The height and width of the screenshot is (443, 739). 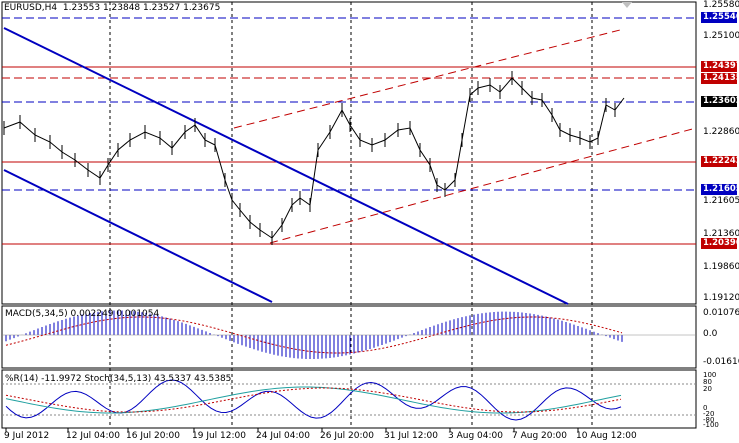 What do you see at coordinates (31, 8) in the screenshot?
I see `symbol-label: EURUSD,H4` at bounding box center [31, 8].